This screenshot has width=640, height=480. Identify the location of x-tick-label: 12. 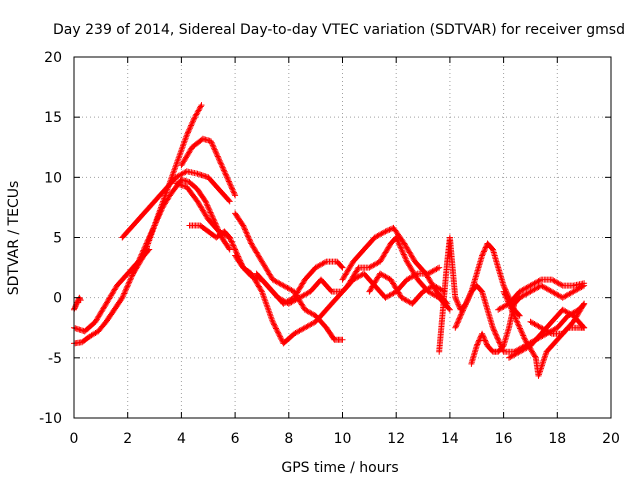
(396, 439).